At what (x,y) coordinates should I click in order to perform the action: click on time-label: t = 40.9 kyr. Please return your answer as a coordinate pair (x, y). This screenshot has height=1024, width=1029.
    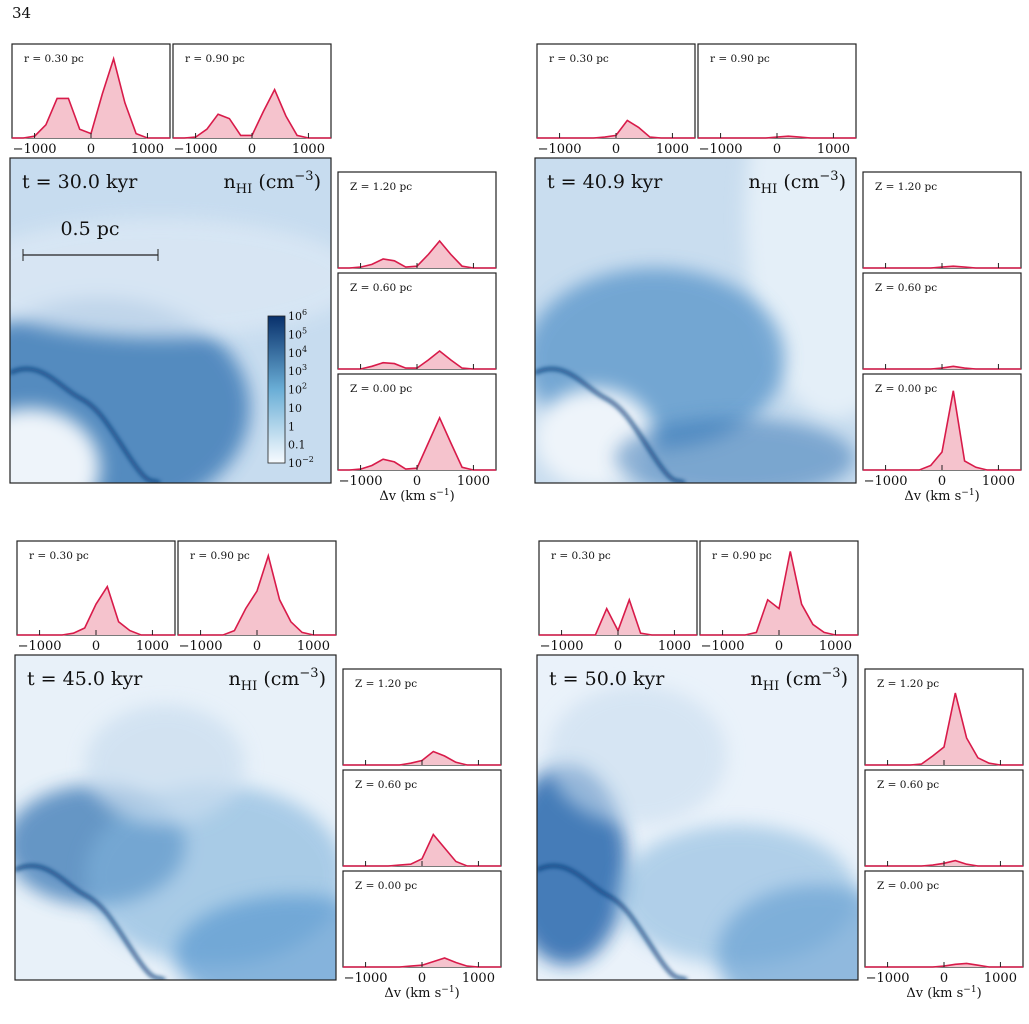
    Looking at the image, I should click on (605, 182).